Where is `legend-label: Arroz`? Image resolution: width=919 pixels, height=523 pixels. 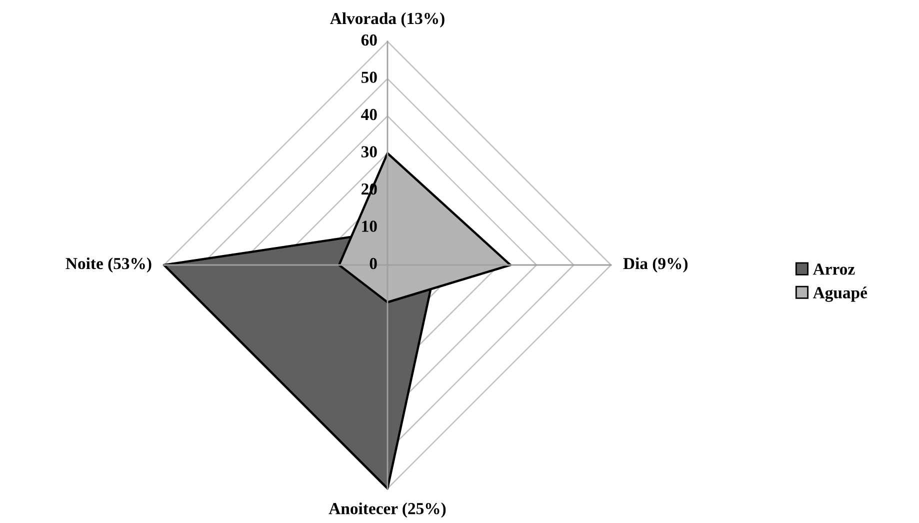 legend-label: Arroz is located at coordinates (833, 269).